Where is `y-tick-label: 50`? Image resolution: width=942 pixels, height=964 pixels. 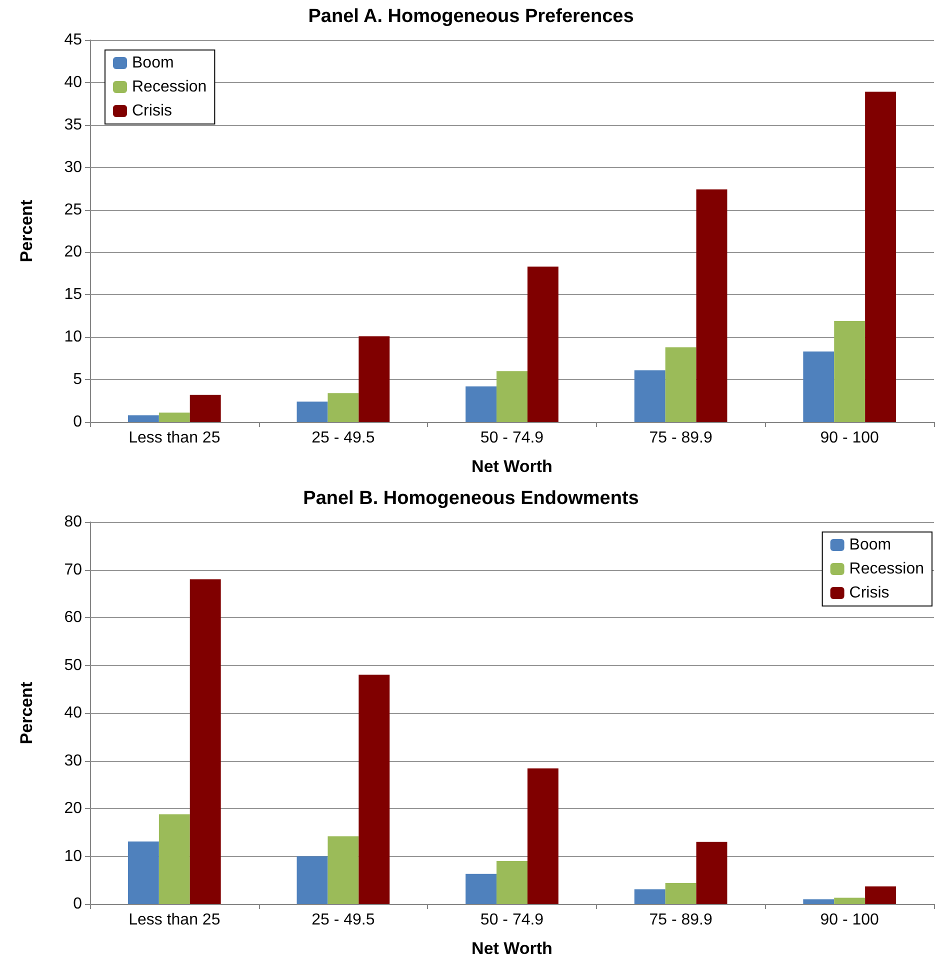
y-tick-label: 50 is located at coordinates (73, 665).